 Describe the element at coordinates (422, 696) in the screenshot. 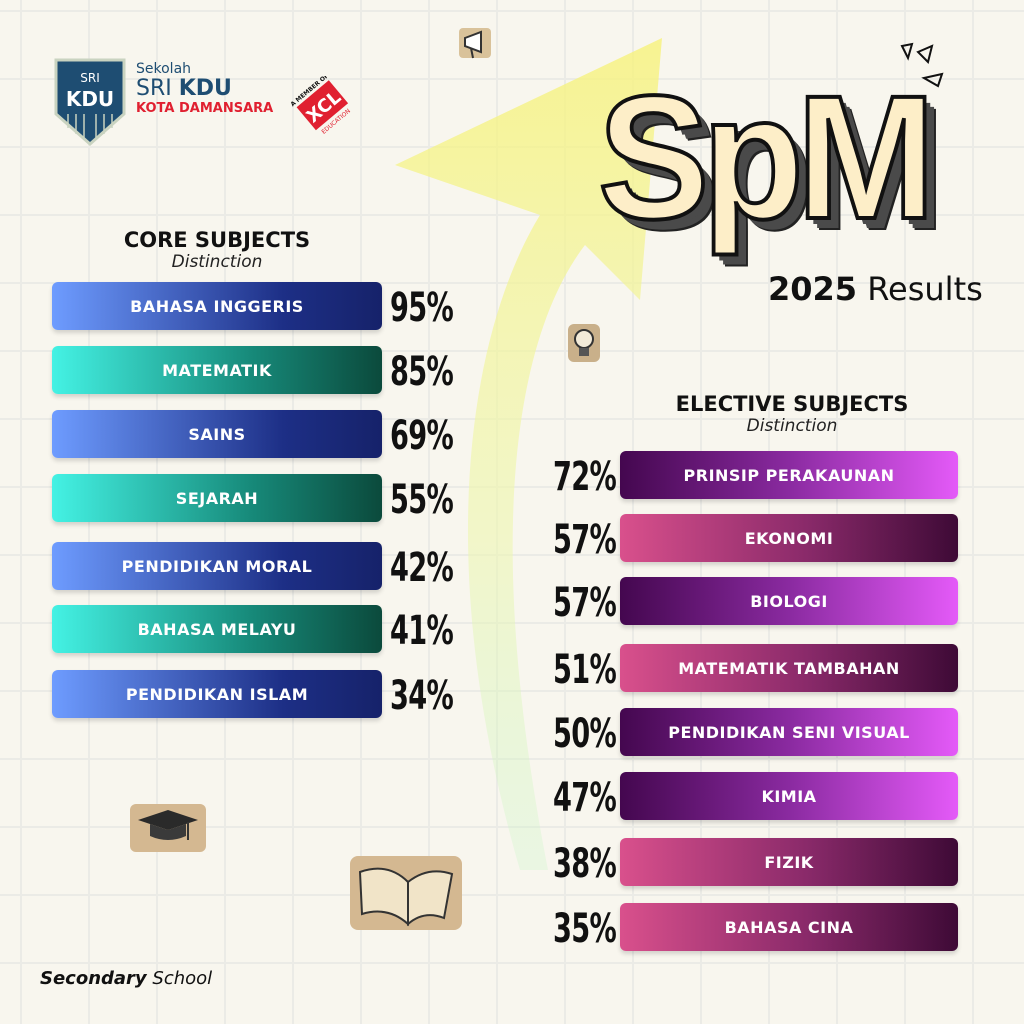

I see `subject-percentage: 34%` at that location.